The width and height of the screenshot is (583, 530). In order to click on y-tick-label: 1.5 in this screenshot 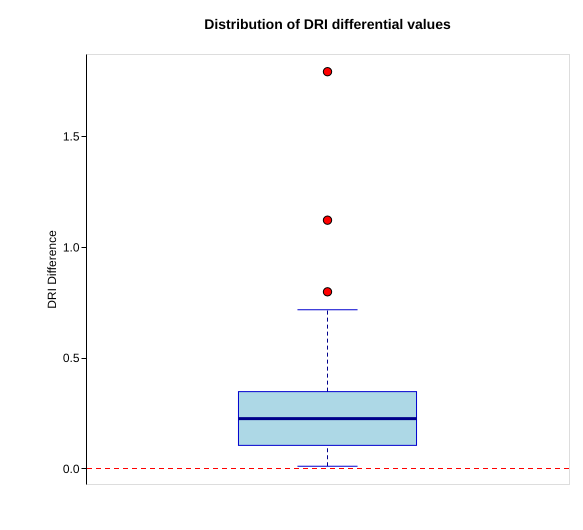, I will do `click(71, 137)`.